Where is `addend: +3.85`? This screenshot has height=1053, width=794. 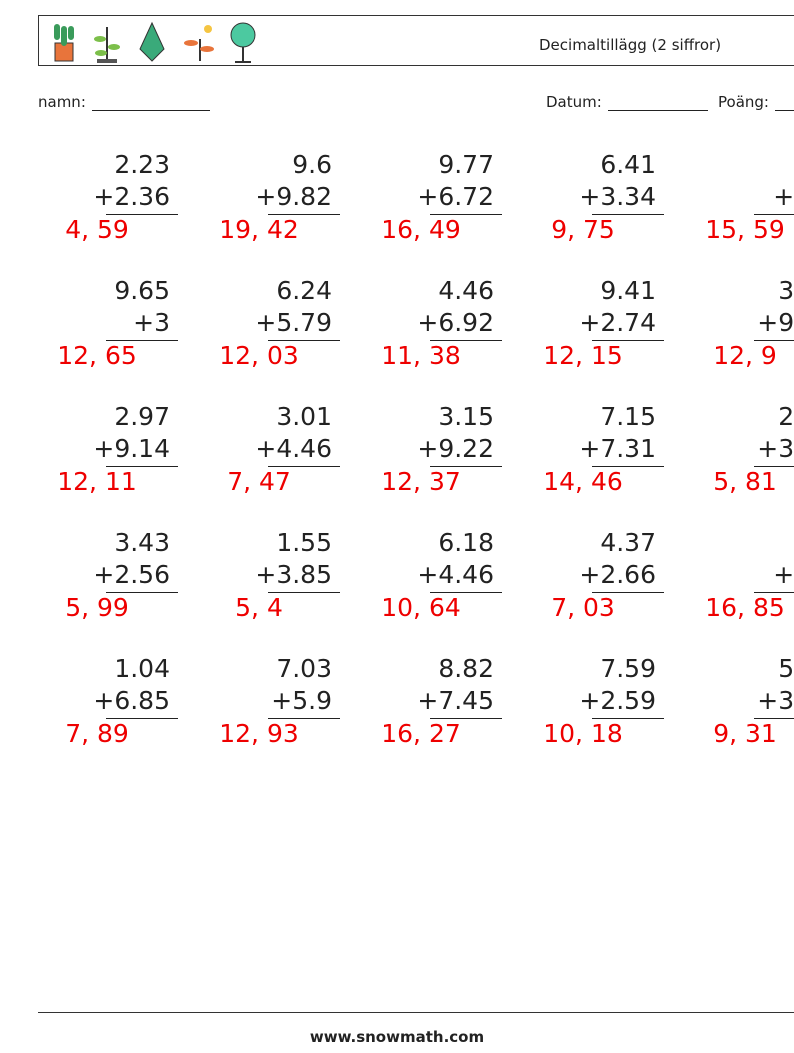
addend: +3.85 is located at coordinates (293, 574).